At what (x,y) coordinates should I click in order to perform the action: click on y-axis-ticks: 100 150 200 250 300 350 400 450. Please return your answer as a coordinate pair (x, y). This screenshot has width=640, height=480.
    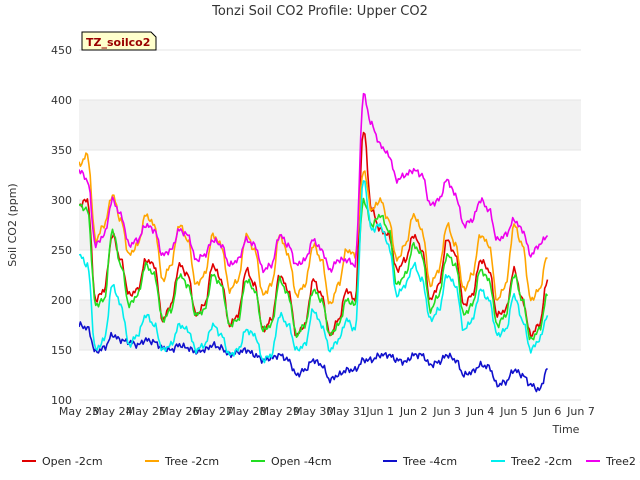
    Looking at the image, I should click on (61, 225).